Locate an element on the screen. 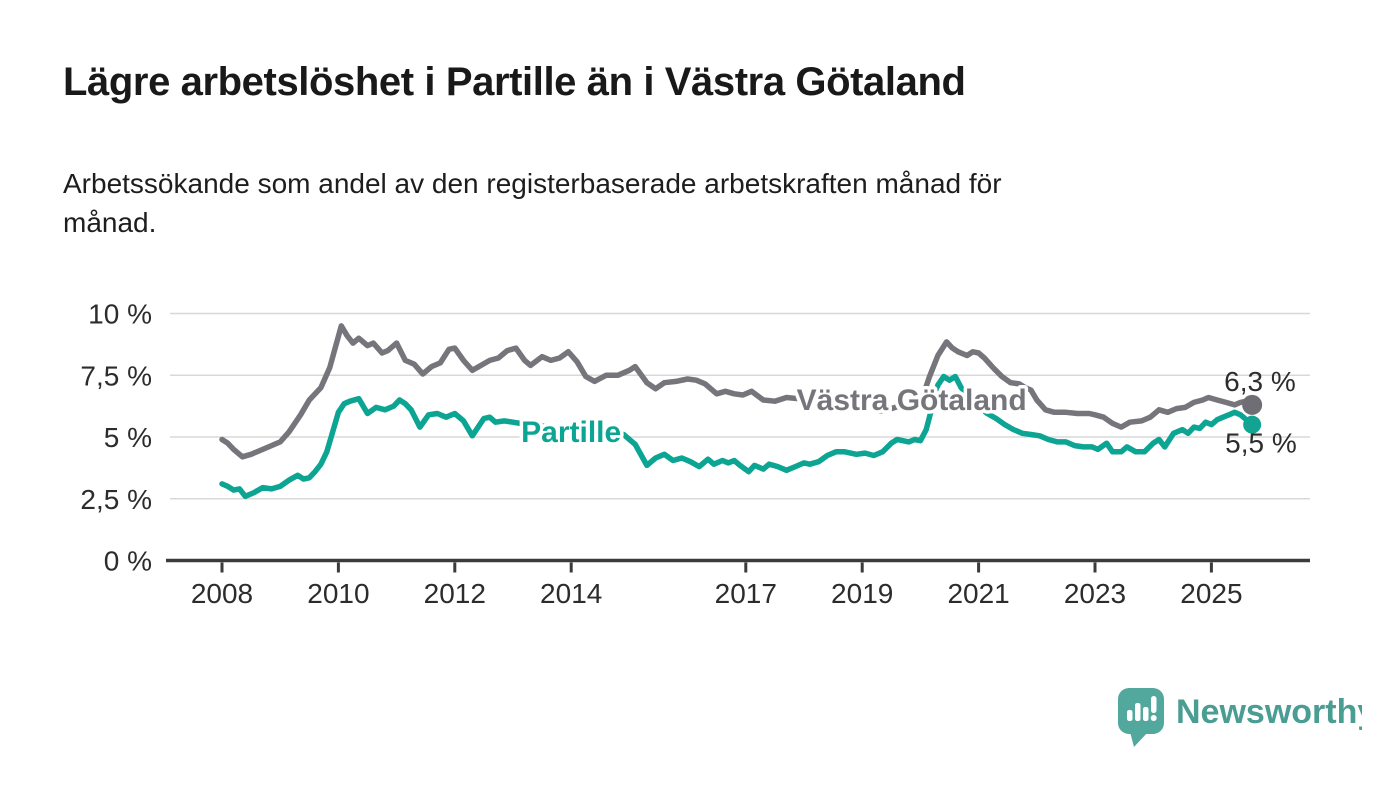 The height and width of the screenshot is (794, 1400). y-tick-label: 7,5 % is located at coordinates (116, 375).